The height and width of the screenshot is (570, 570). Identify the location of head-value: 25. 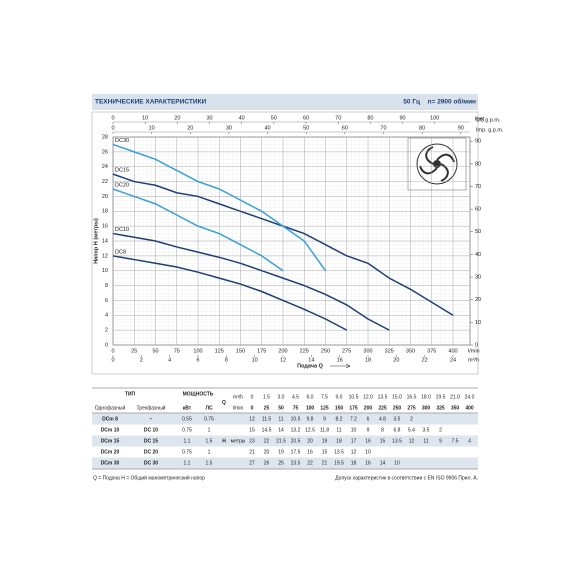
(281, 463).